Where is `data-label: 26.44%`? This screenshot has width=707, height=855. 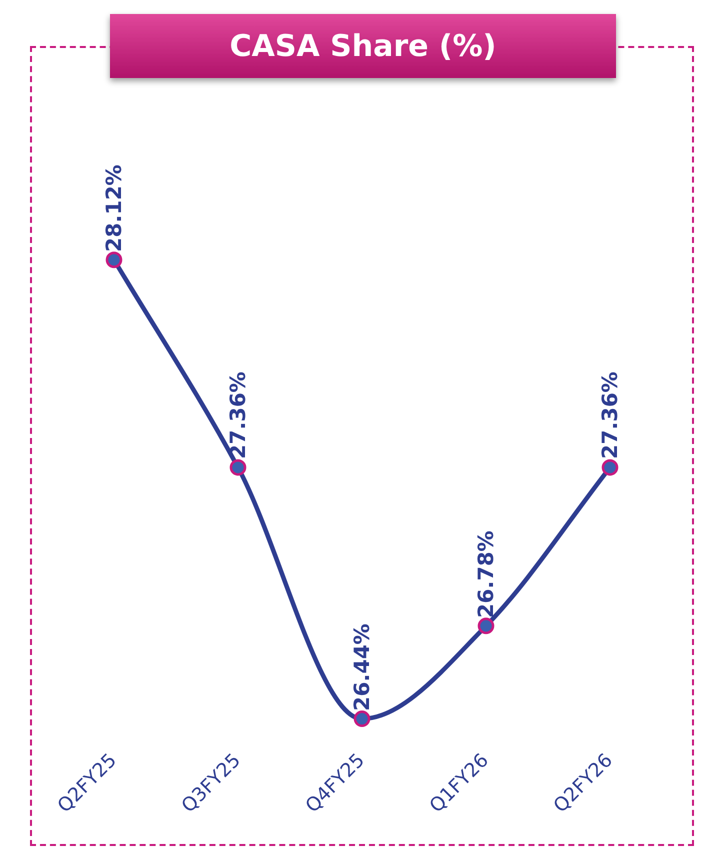 data-label: 26.44% is located at coordinates (362, 667).